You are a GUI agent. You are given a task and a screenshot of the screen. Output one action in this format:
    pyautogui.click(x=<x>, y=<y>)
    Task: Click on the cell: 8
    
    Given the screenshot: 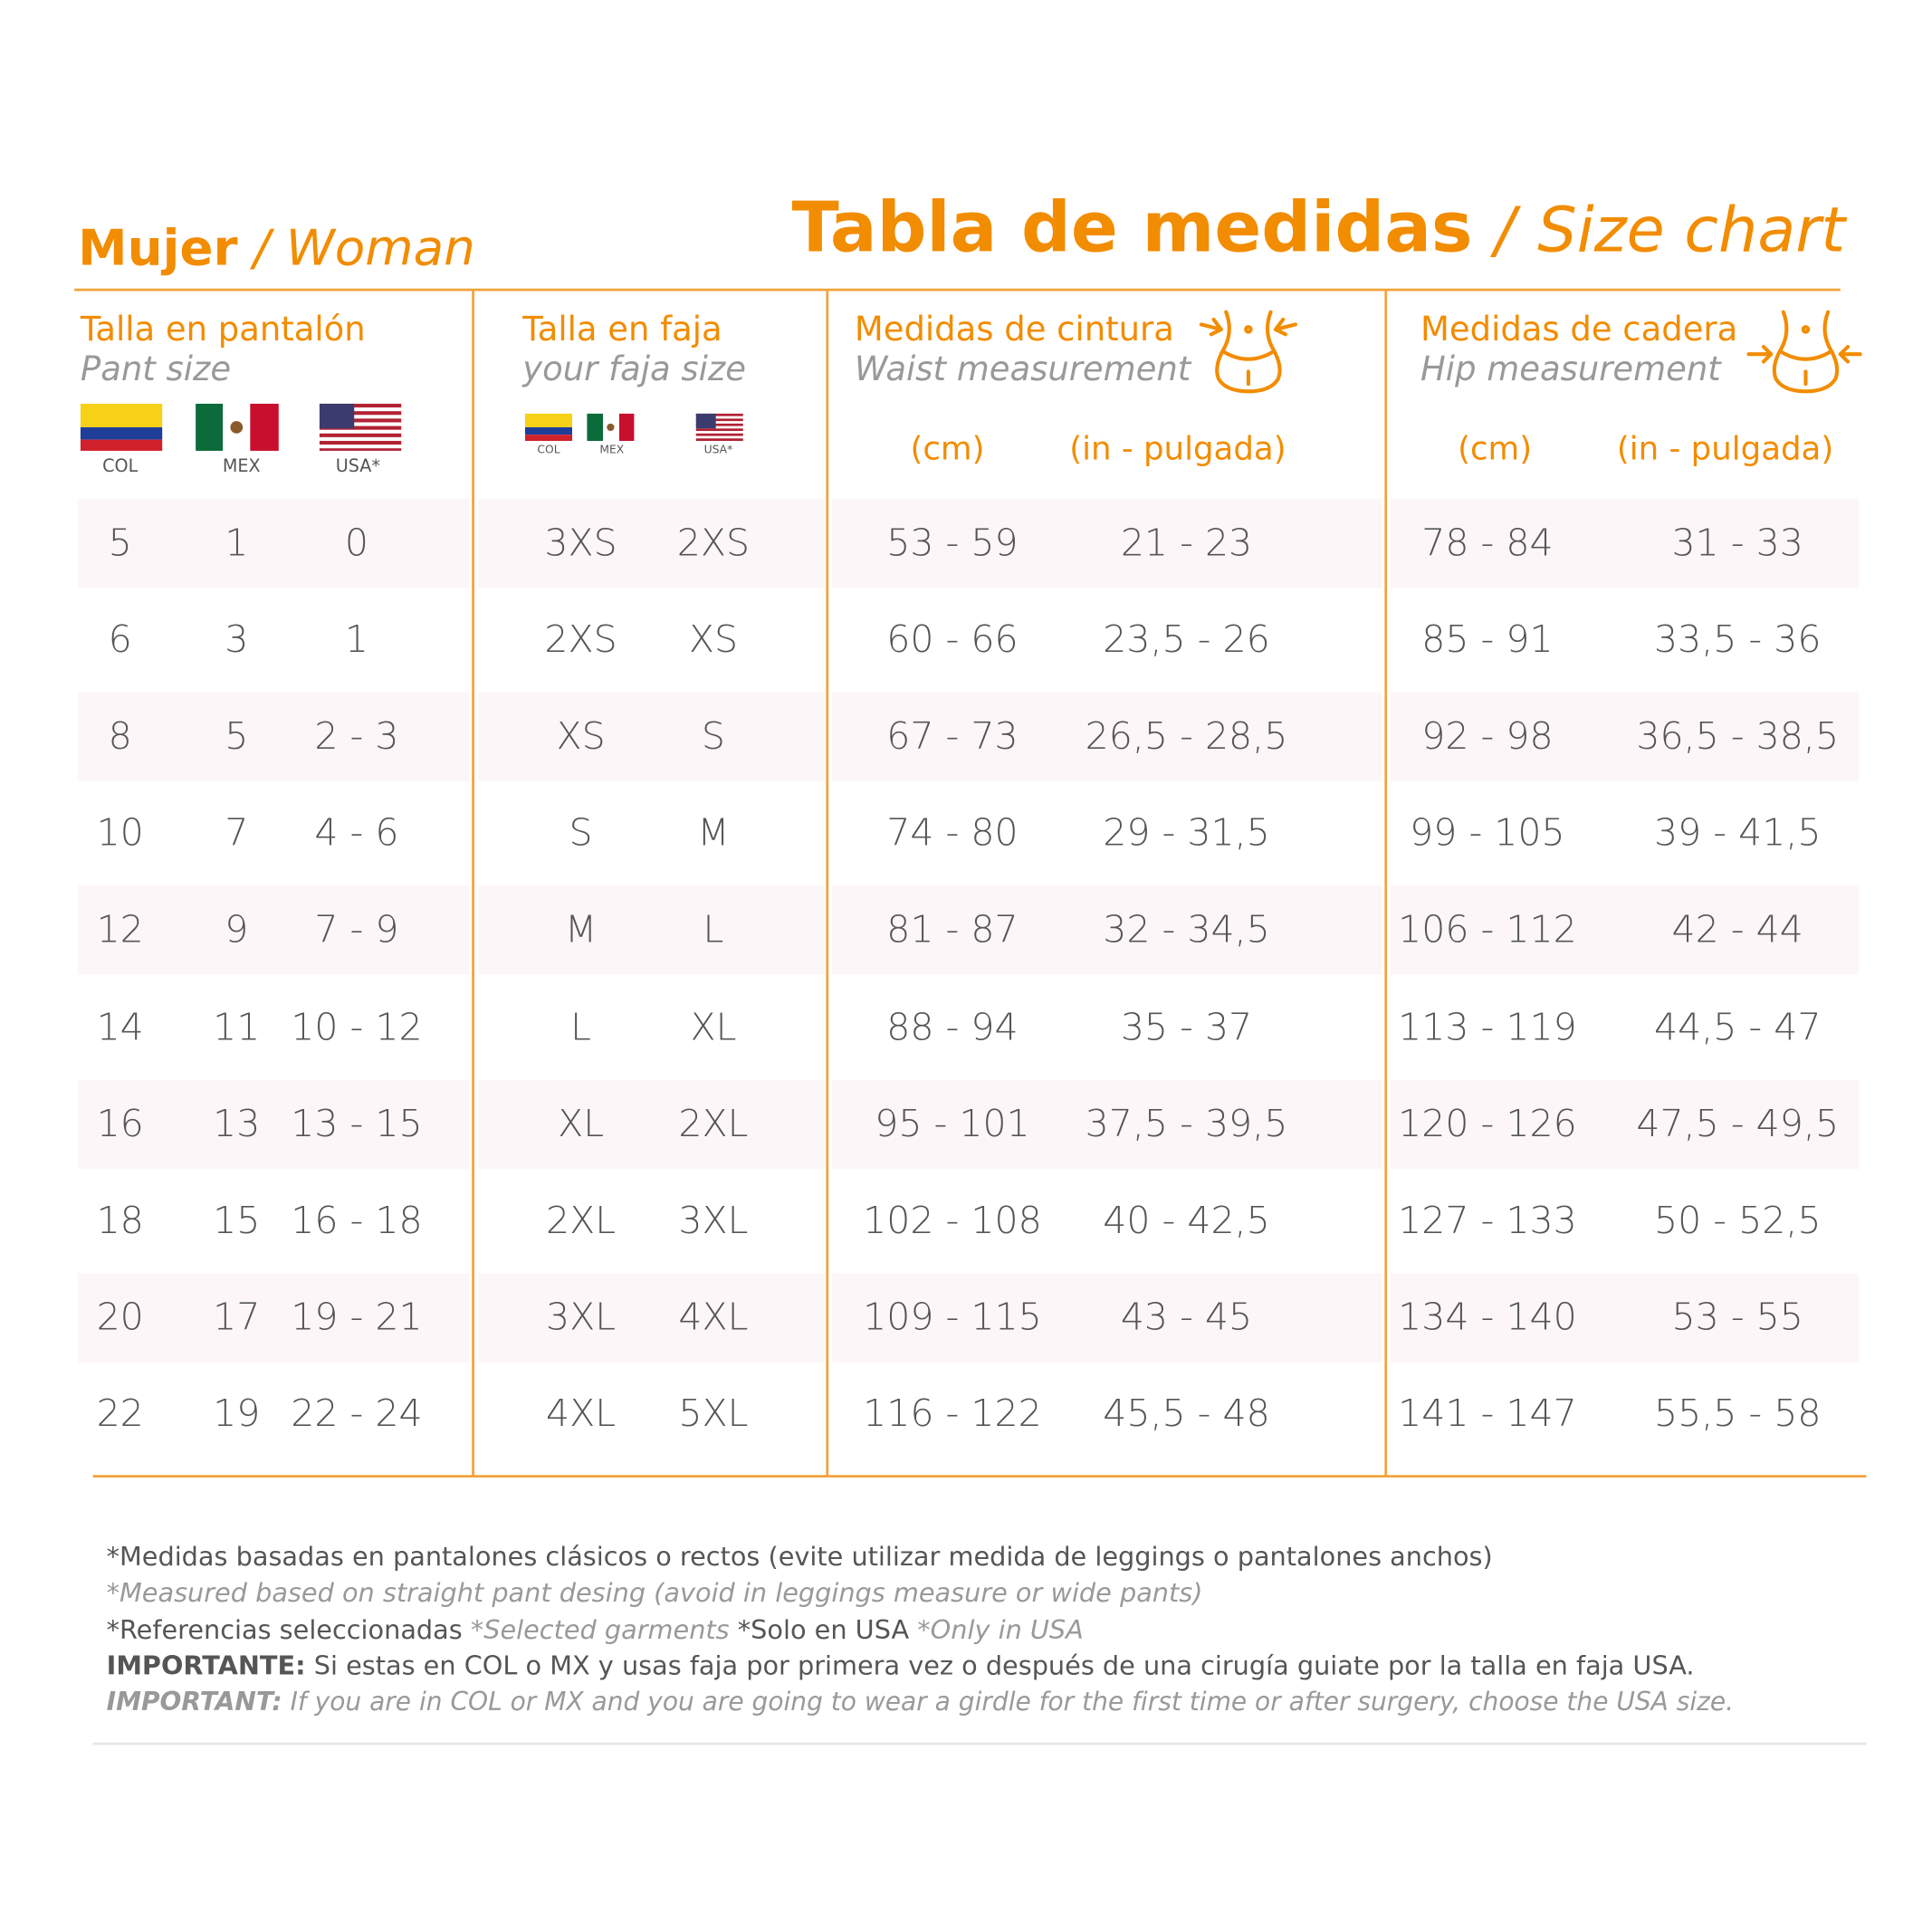 What is the action you would take?
    pyautogui.click(x=120, y=737)
    